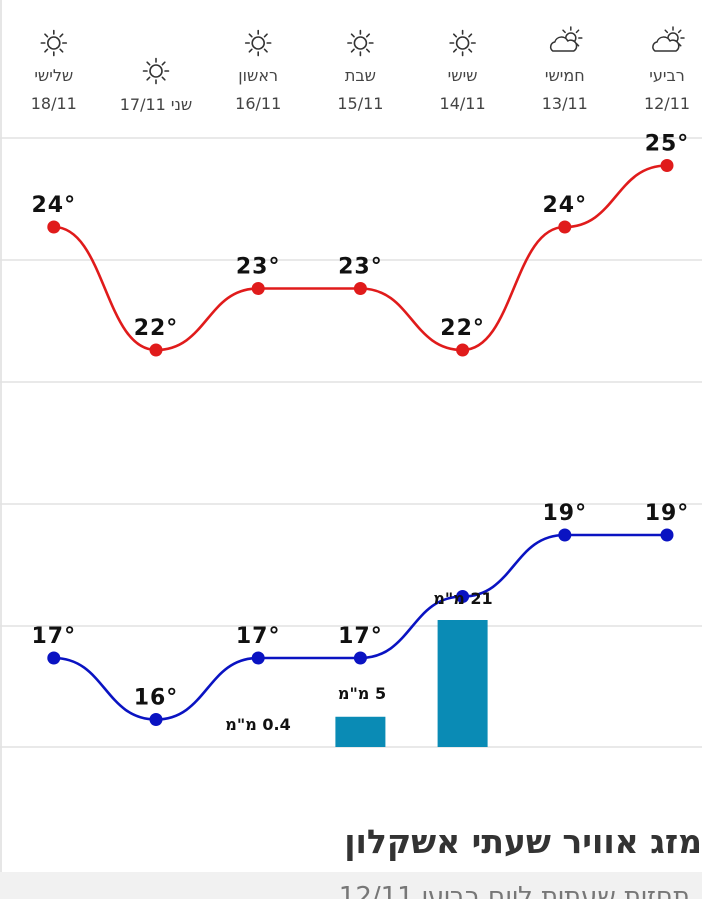  Describe the element at coordinates (258, 75) in the screenshot. I see `day-label: ראשון` at that location.